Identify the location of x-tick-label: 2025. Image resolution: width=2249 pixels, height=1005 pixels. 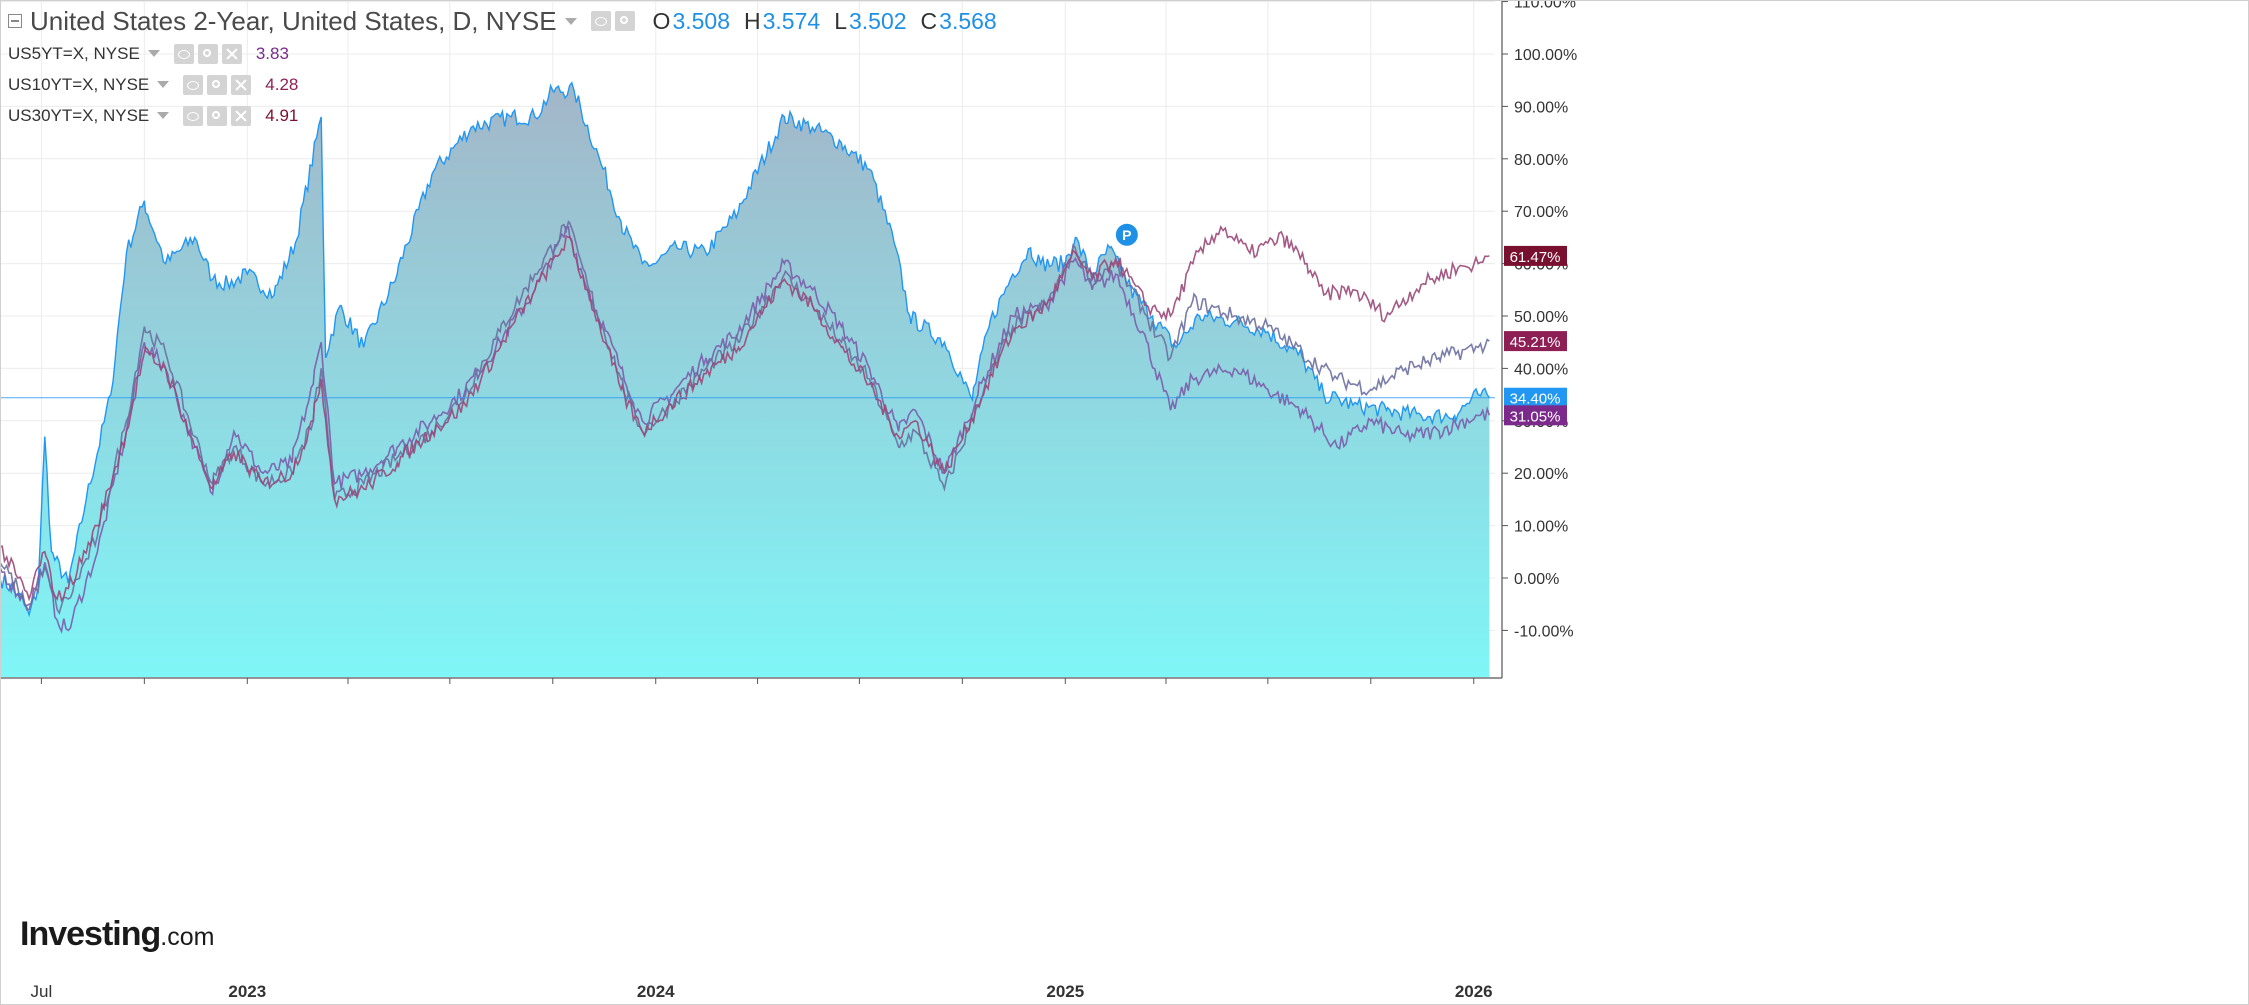
(1065, 991).